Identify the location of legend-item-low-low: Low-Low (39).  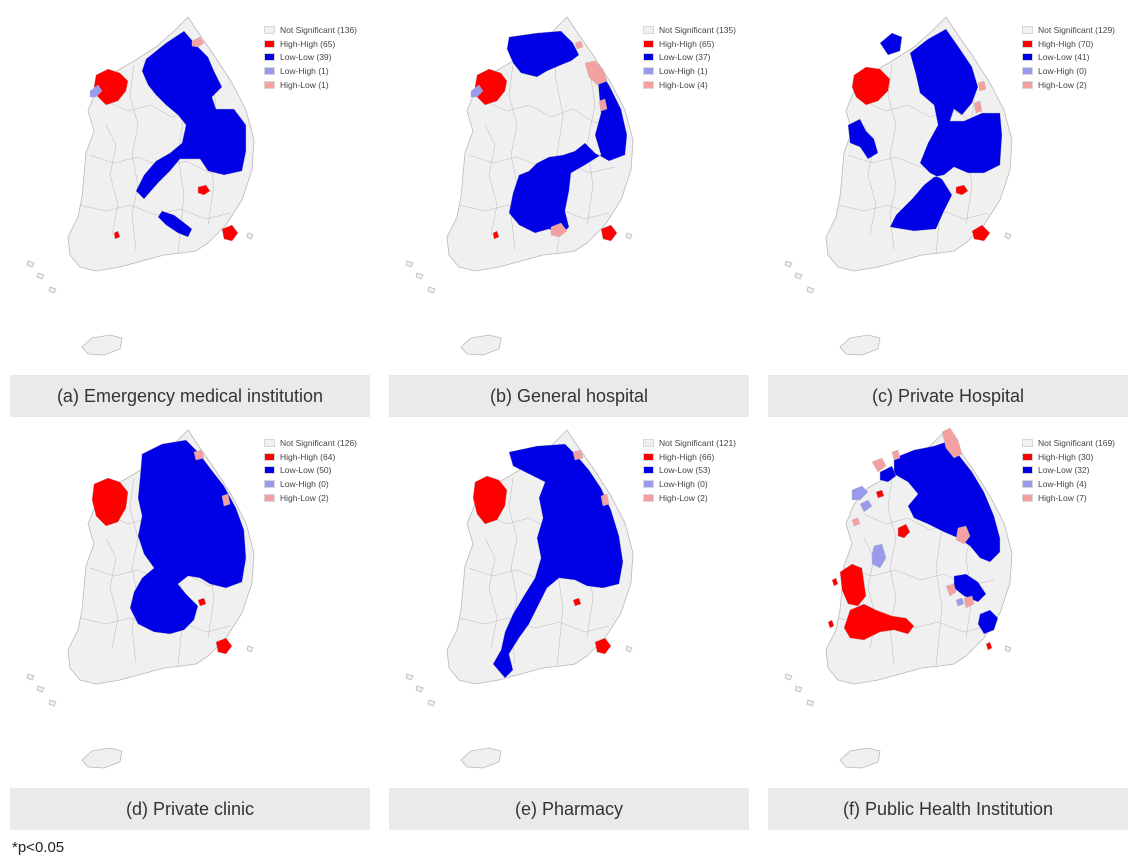
(310, 57).